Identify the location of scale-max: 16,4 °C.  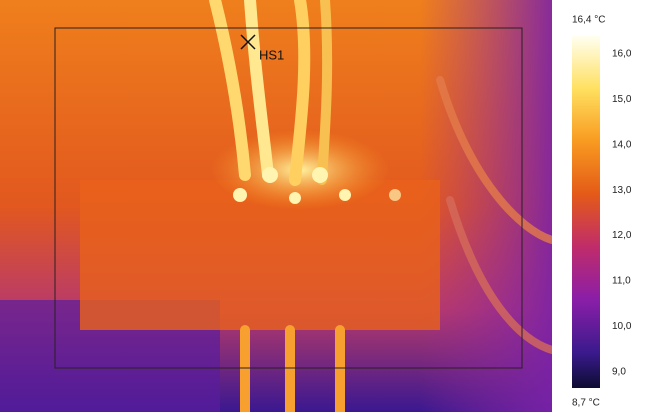
(588, 20).